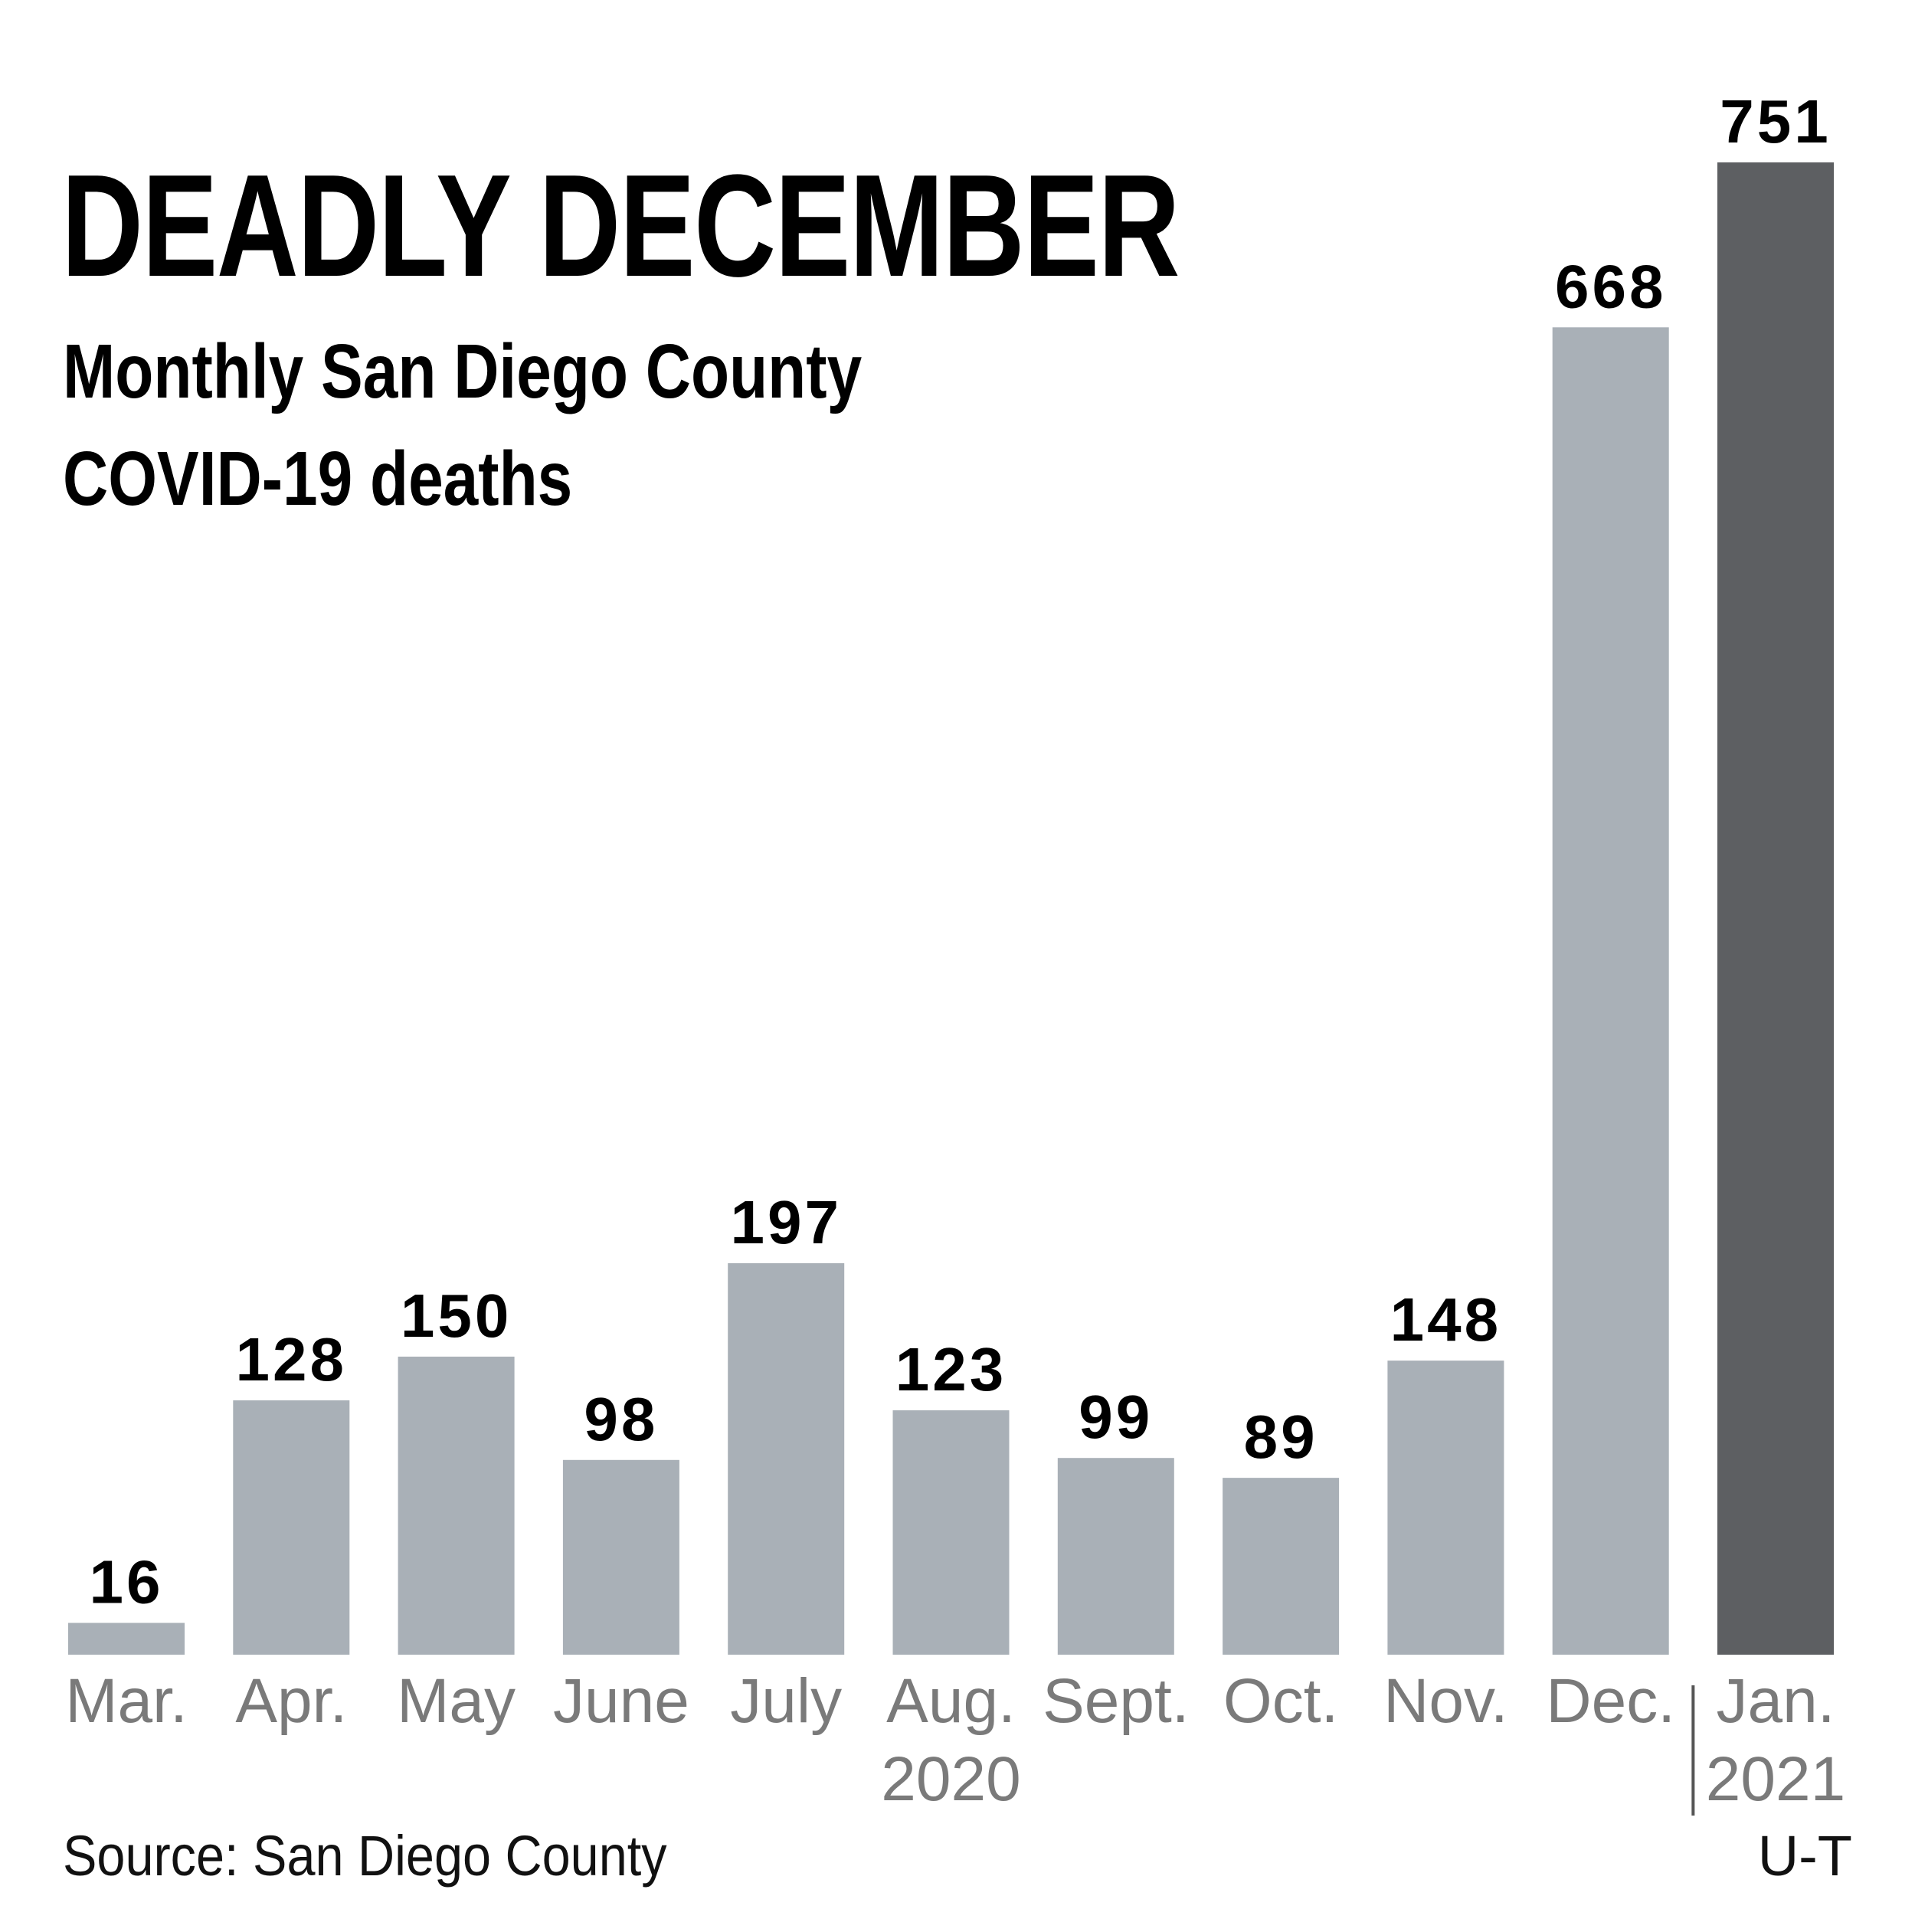 The image size is (1915, 1932). What do you see at coordinates (318, 479) in the screenshot?
I see `subtitle-line-2: COVID-19 deaths` at bounding box center [318, 479].